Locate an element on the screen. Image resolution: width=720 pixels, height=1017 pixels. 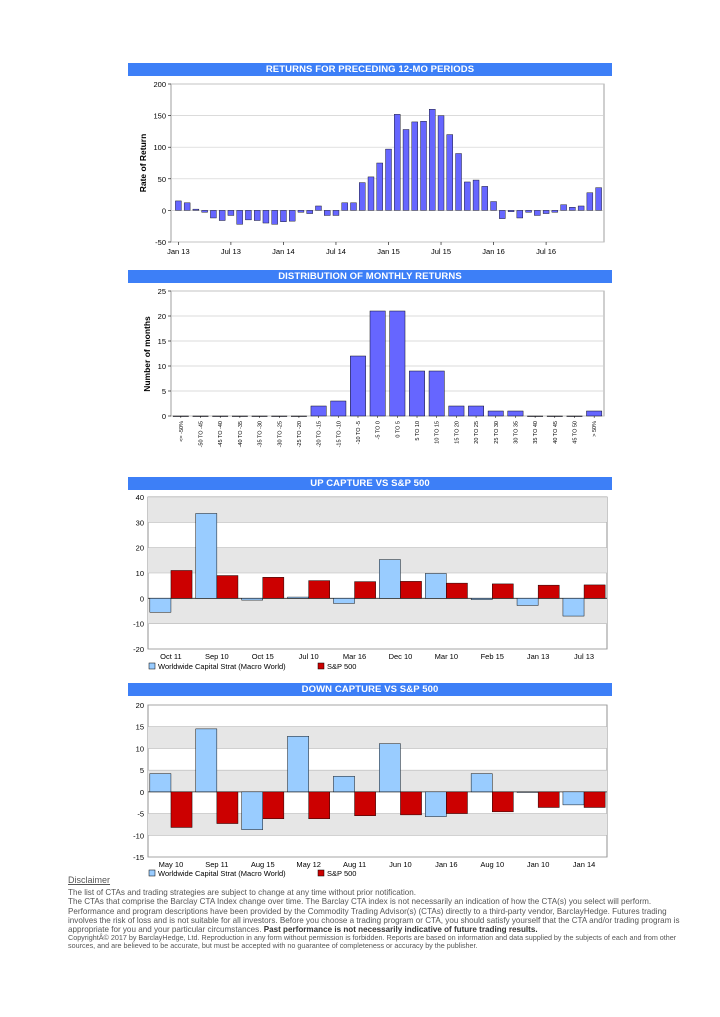
x-tick-label: -15 TO -10 is located at coordinates (339, 434).